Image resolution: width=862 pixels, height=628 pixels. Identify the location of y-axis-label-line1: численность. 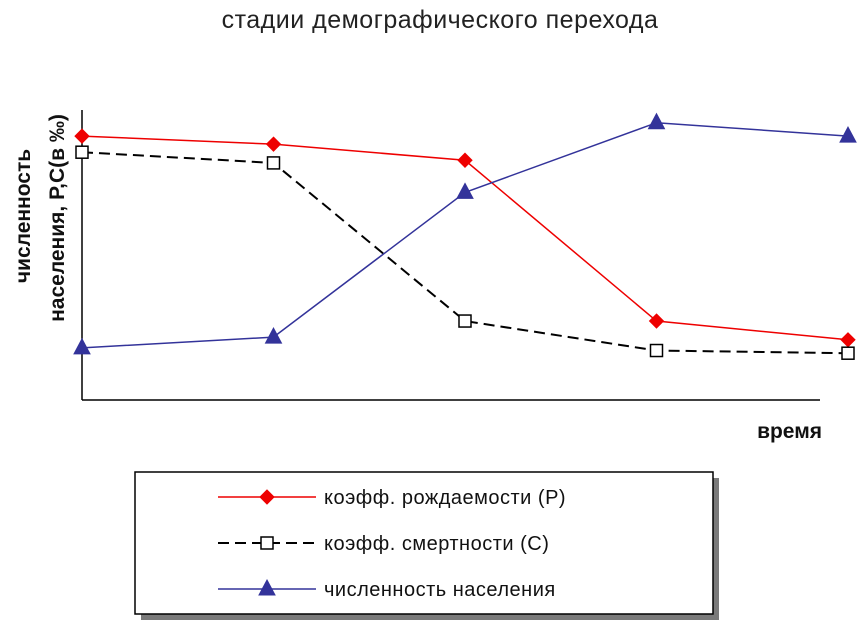
(23, 216).